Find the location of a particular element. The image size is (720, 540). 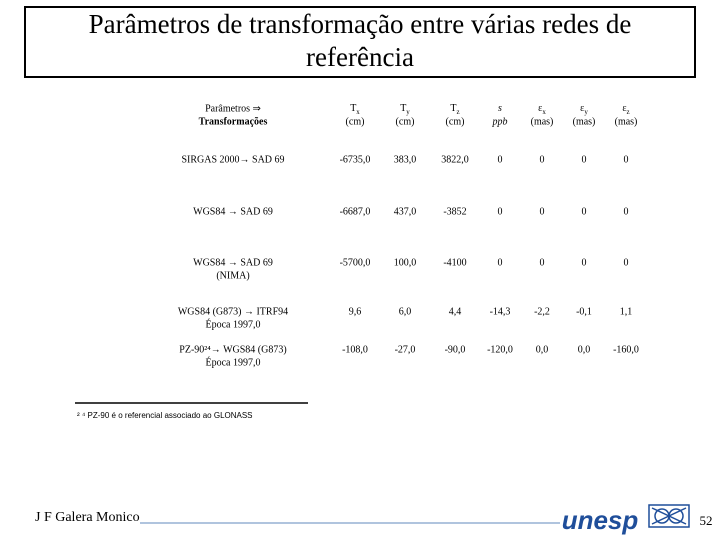

table-cell: -120,0 is located at coordinates (500, 349).